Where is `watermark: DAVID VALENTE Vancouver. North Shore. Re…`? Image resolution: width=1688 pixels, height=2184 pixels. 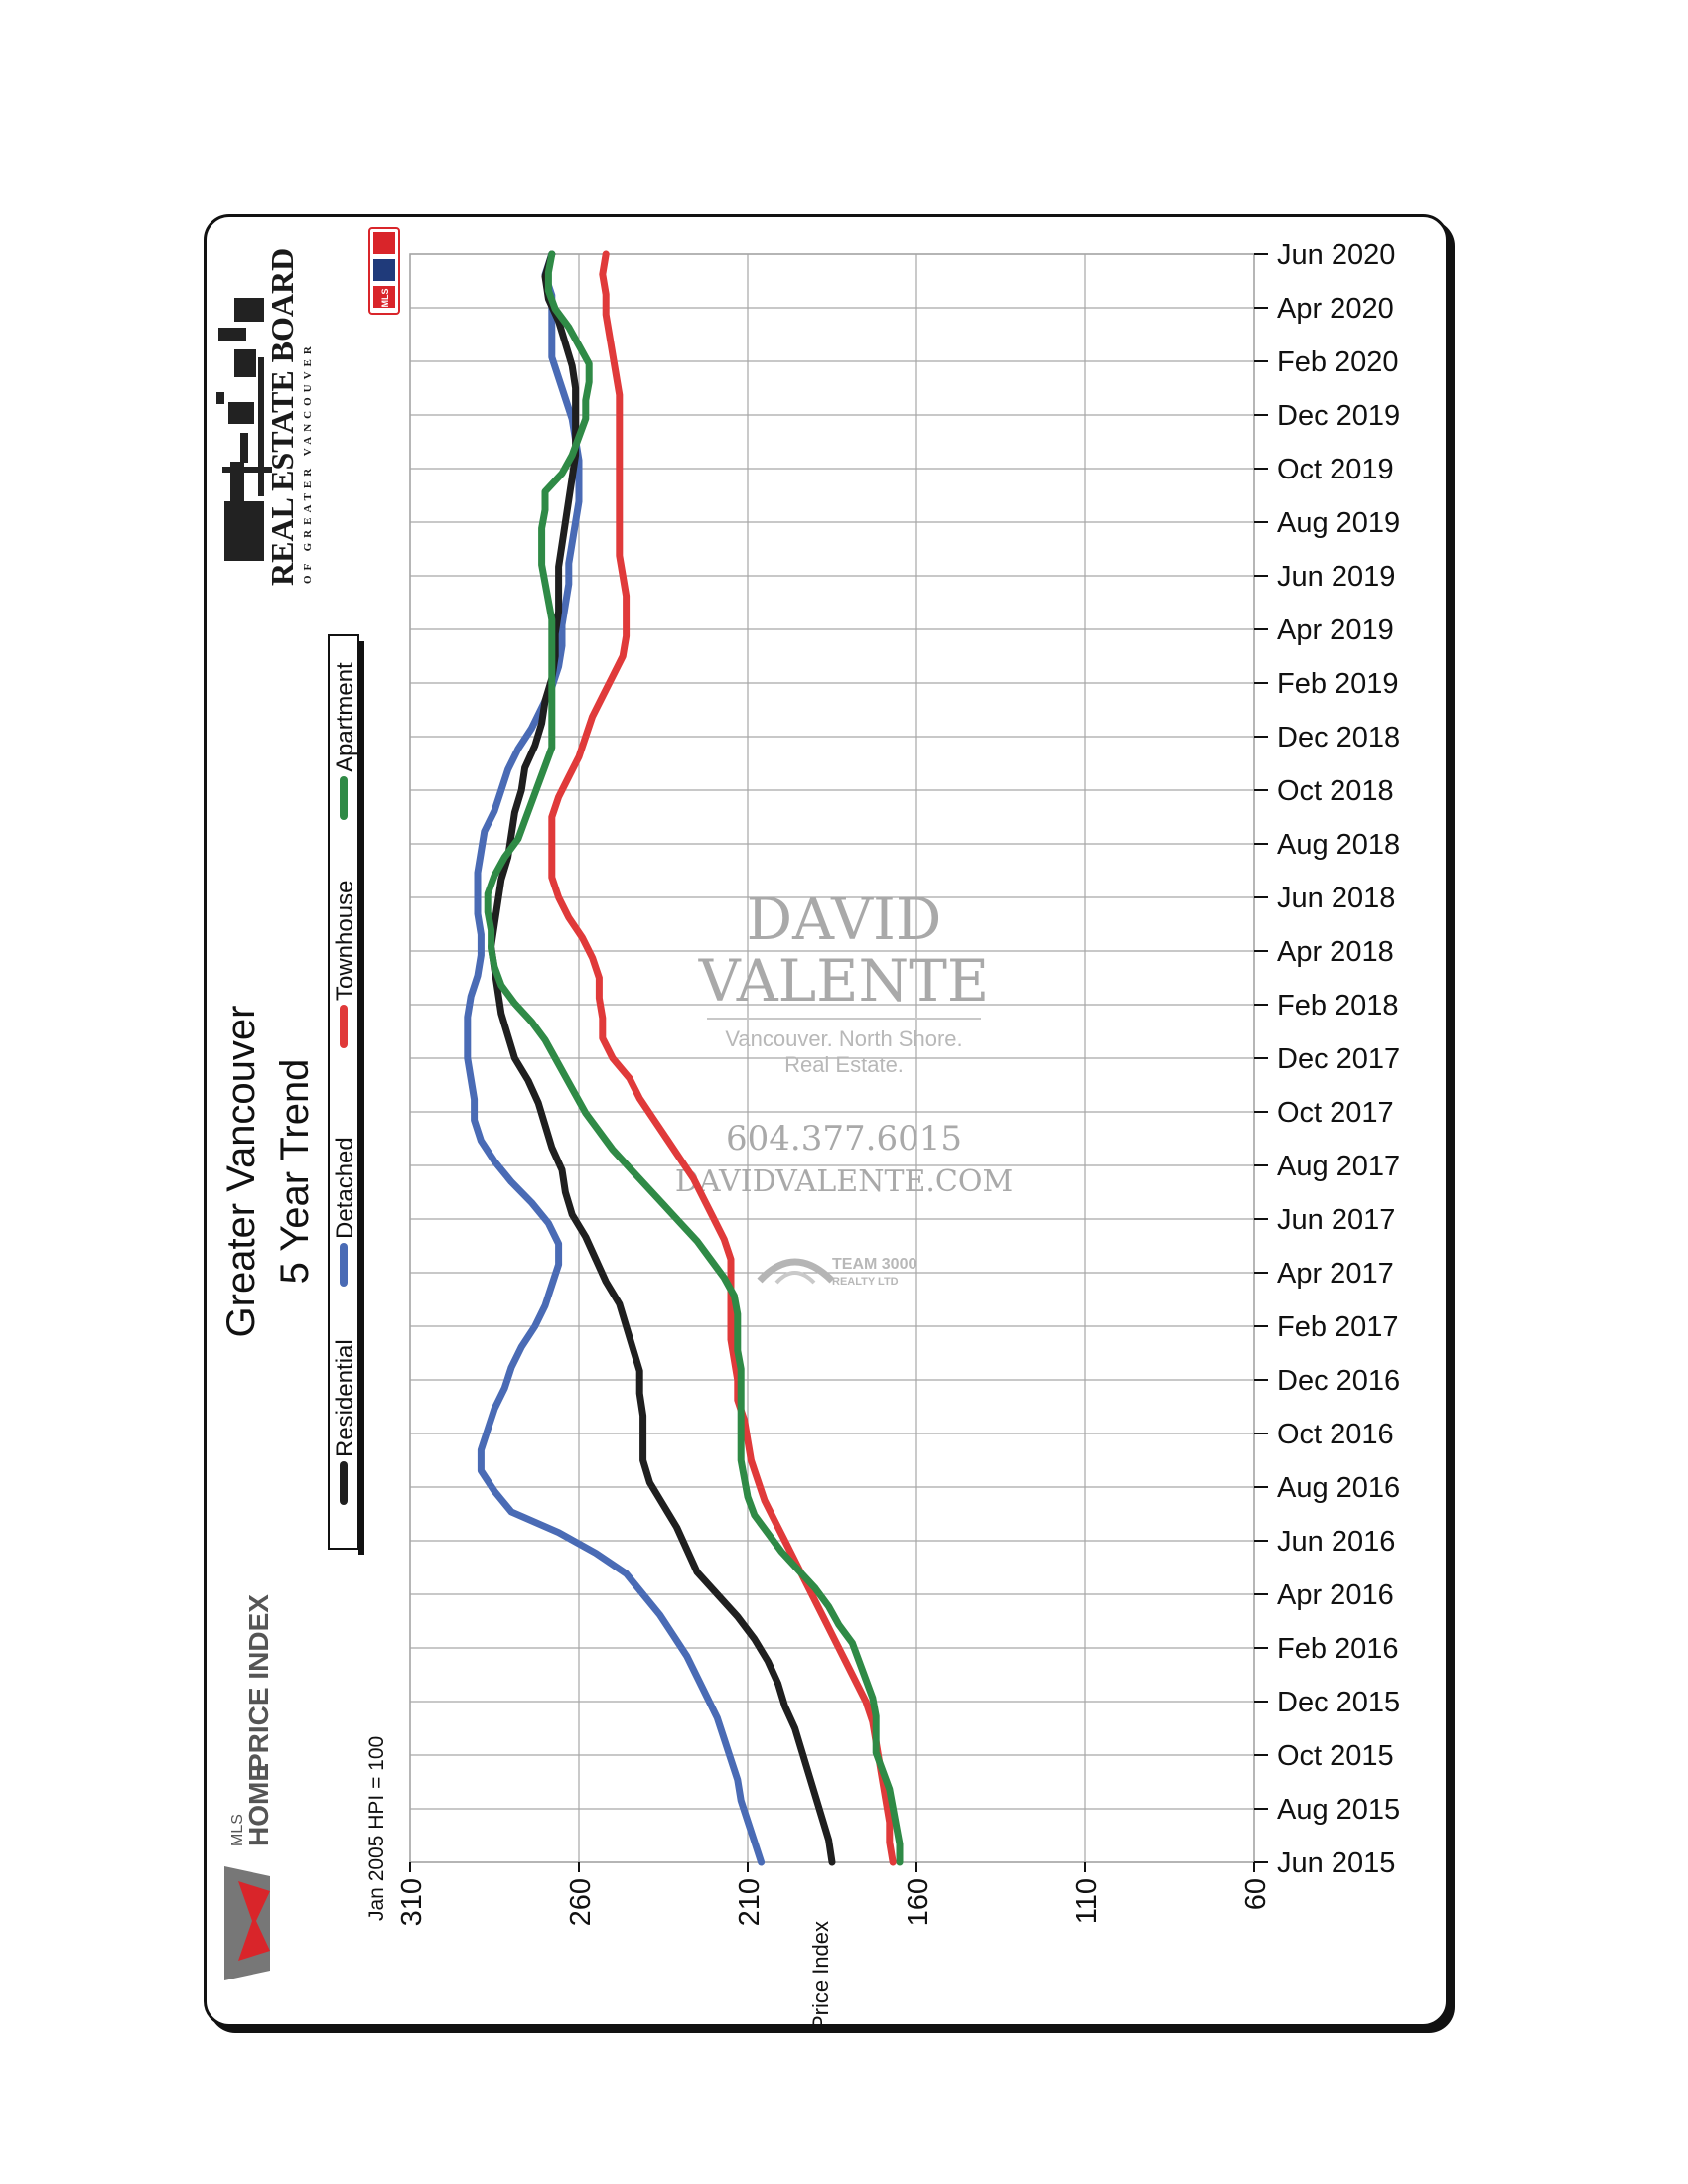 watermark: DAVID VALENTE Vancouver. North Shore. Re… is located at coordinates (844, 1087).